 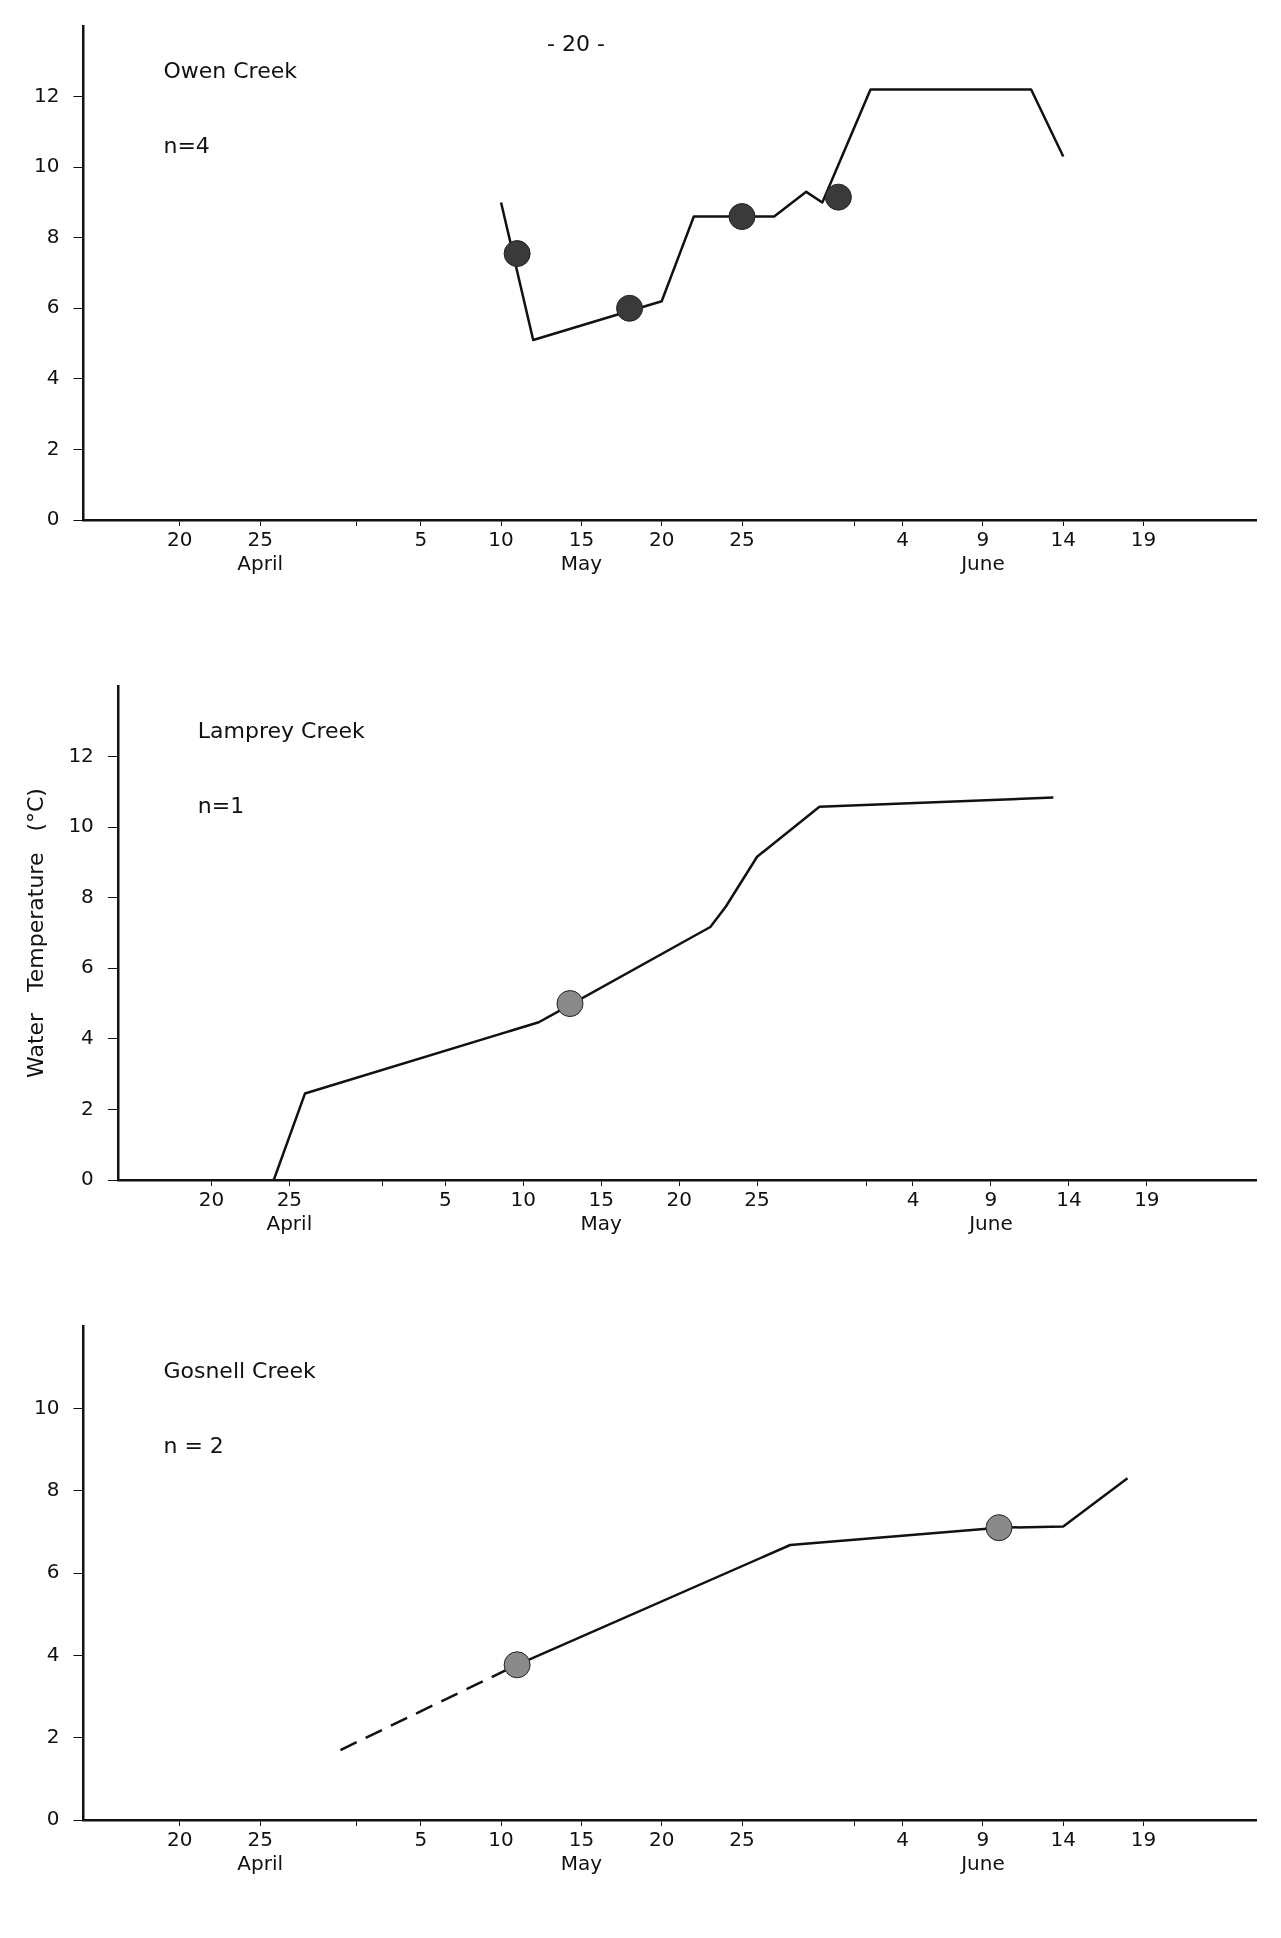 I want to click on y-axis-title: Water Temperature (°C), so click(x=35, y=933).